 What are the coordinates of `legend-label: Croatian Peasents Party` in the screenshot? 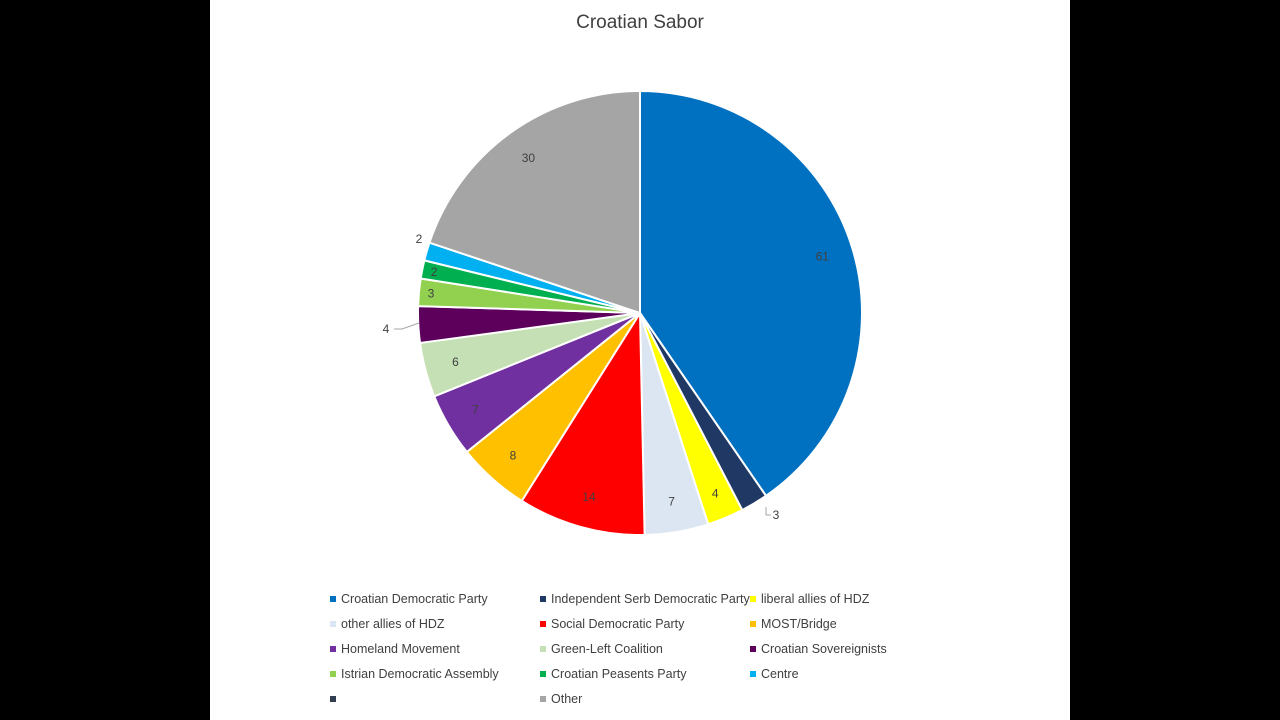 It's located at (619, 674).